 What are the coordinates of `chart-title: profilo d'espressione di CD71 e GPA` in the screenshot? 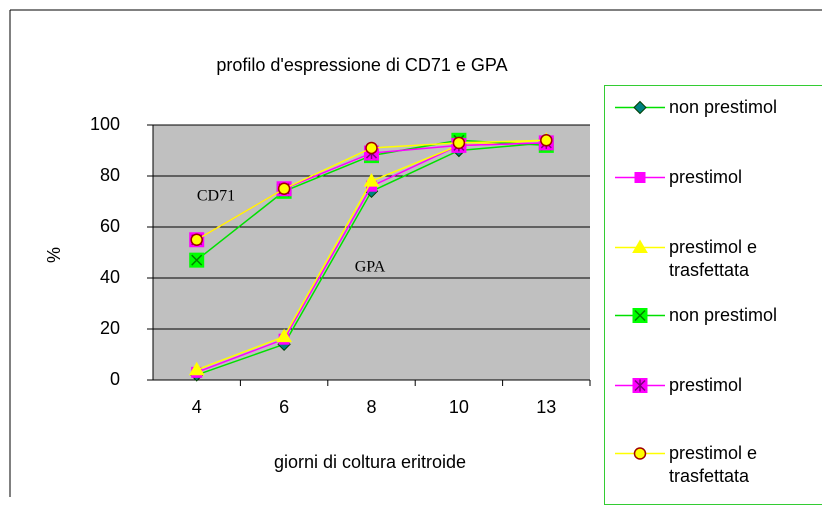 It's located at (361, 65).